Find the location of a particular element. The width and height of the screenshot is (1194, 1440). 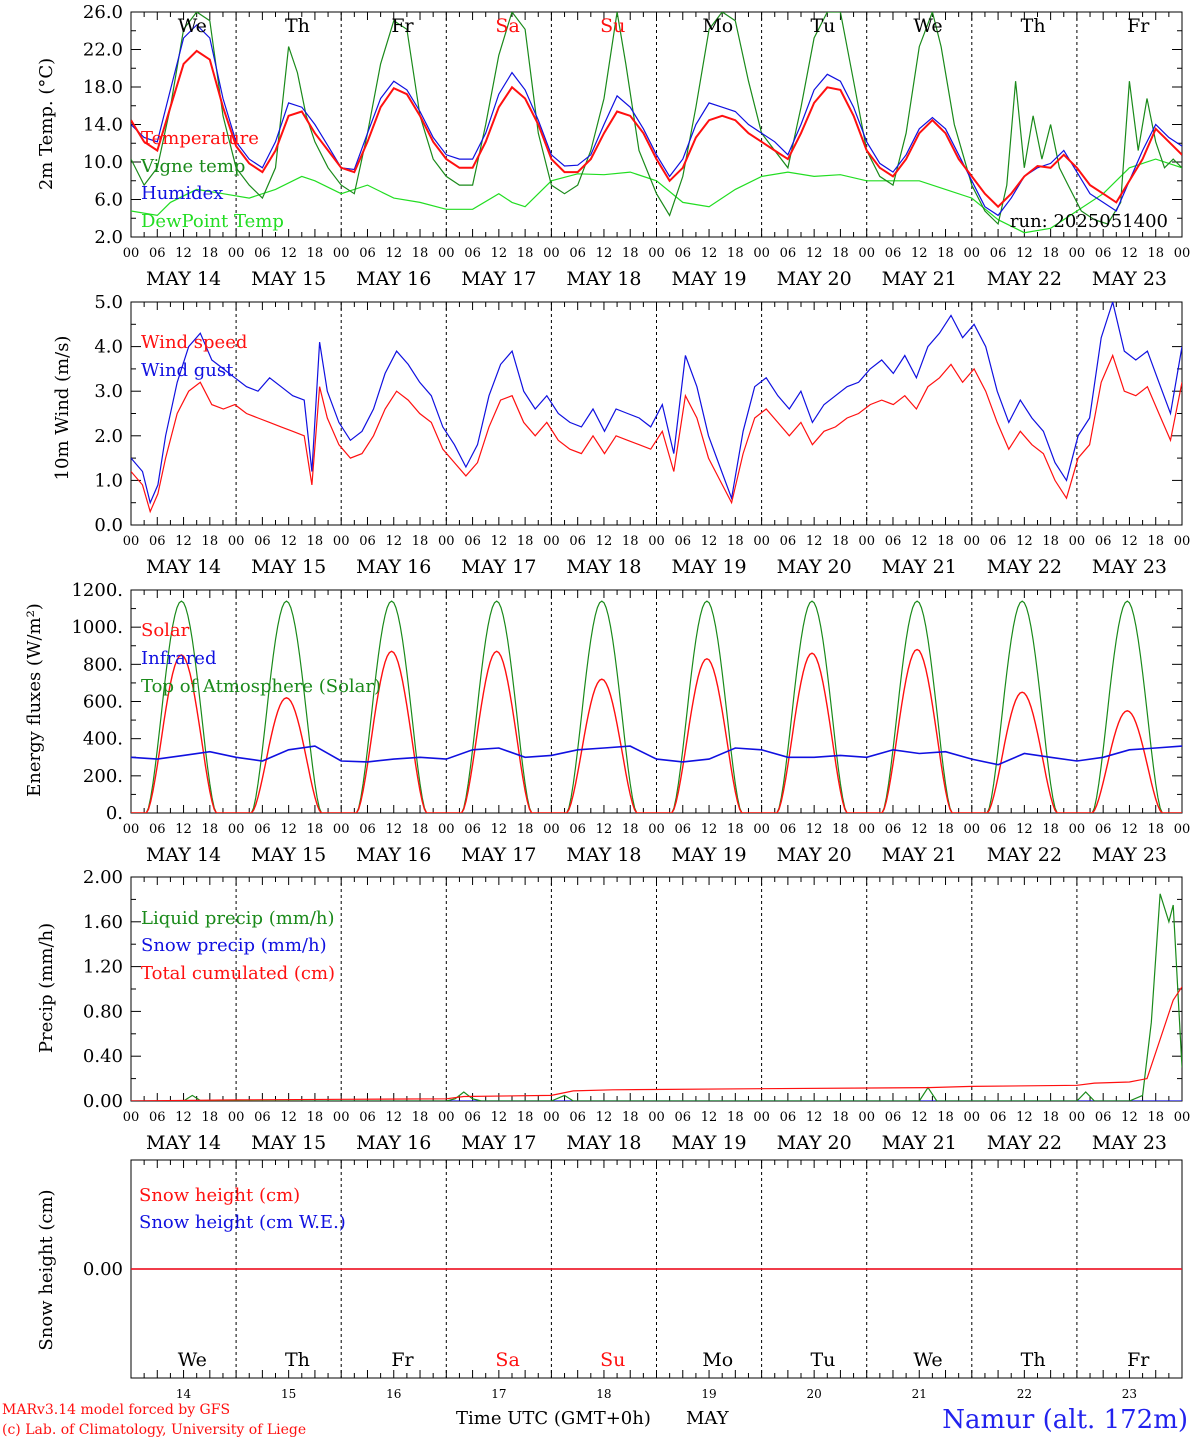

energy-ytick-label: 0. is located at coordinates (114, 813).